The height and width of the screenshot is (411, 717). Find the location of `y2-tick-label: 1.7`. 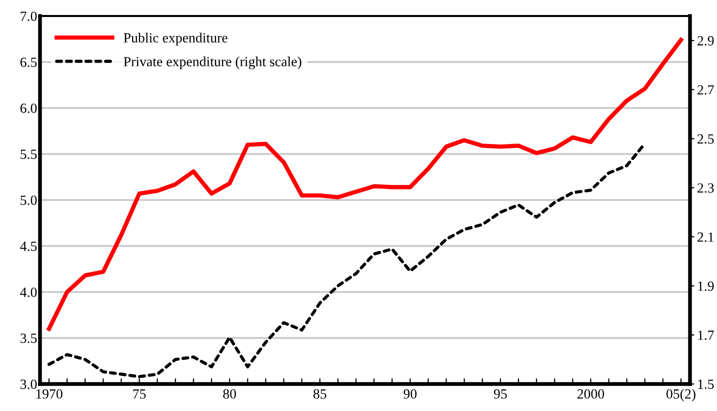

y2-tick-label: 1.7 is located at coordinates (706, 335).